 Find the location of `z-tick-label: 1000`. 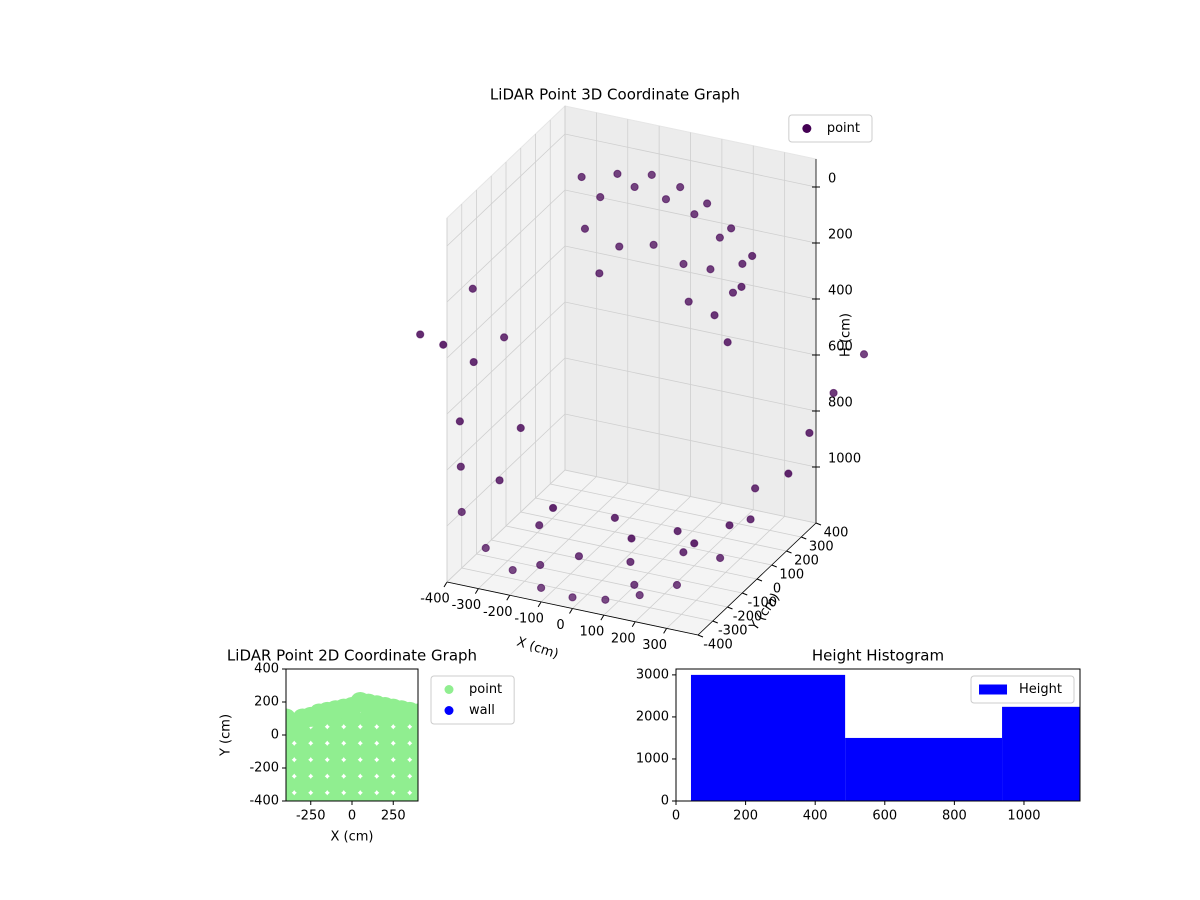

z-tick-label: 1000 is located at coordinates (844, 459).